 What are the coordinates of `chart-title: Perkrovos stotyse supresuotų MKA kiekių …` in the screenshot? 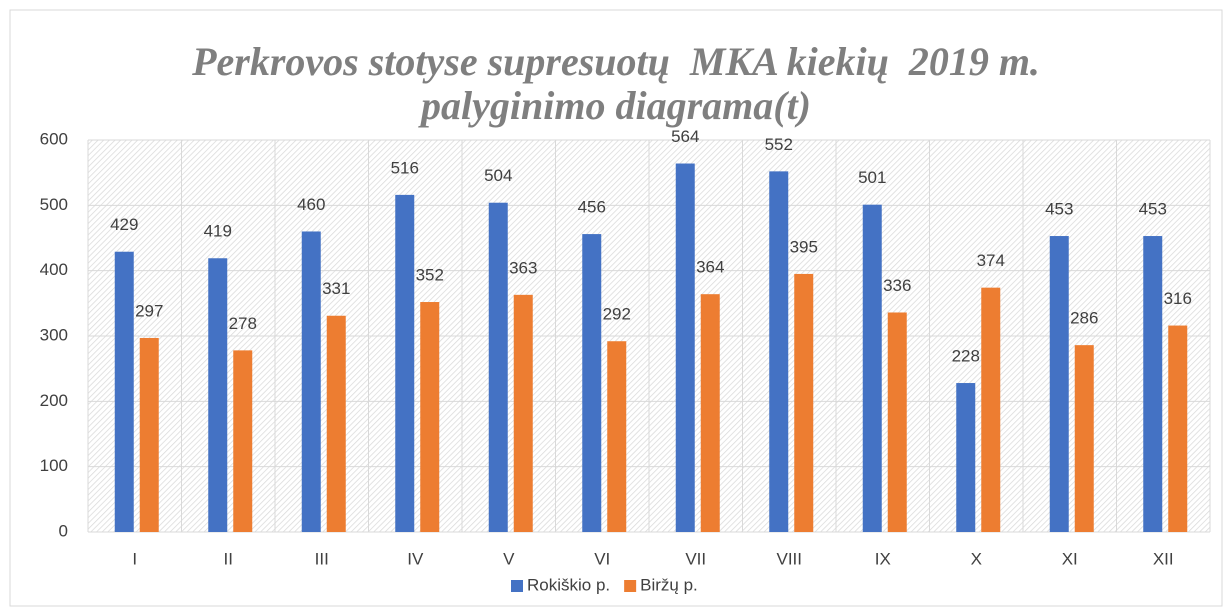 It's located at (621, 83).